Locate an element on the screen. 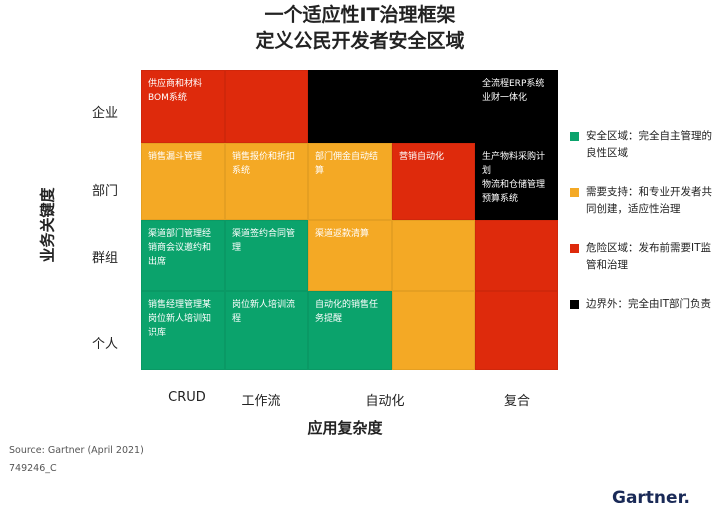 The image size is (720, 516). title-line-2: 定义公民开发者安全区域 is located at coordinates (360, 41).